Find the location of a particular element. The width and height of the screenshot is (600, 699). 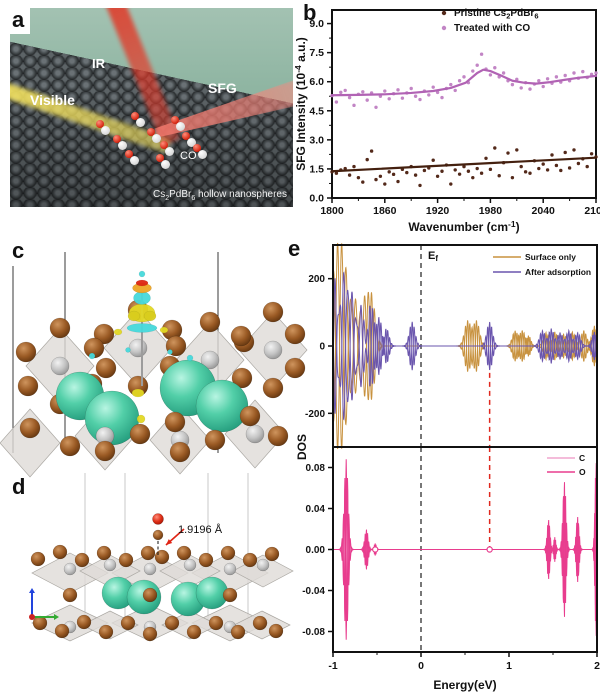

svg-text: Wavenumber (cm-1) is located at coordinates (463, 226).